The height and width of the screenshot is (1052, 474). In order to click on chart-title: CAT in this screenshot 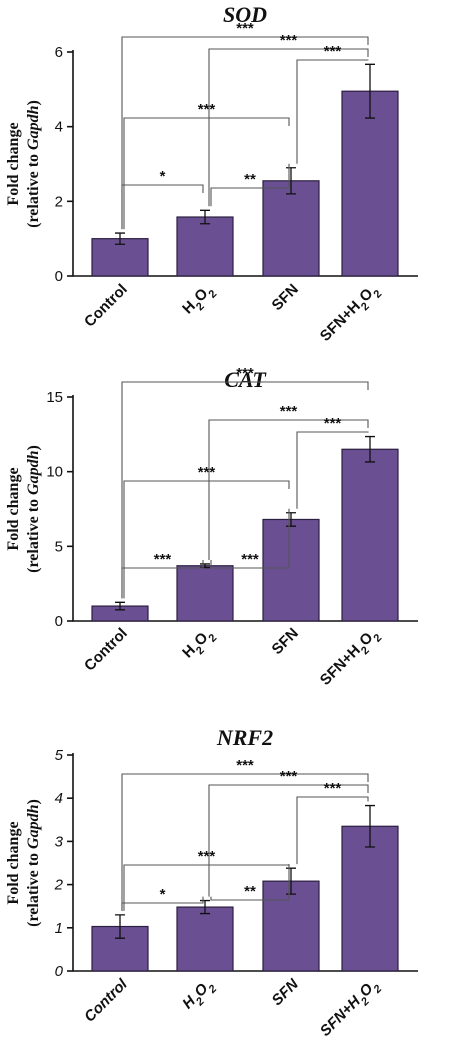, I will do `click(245, 379)`.